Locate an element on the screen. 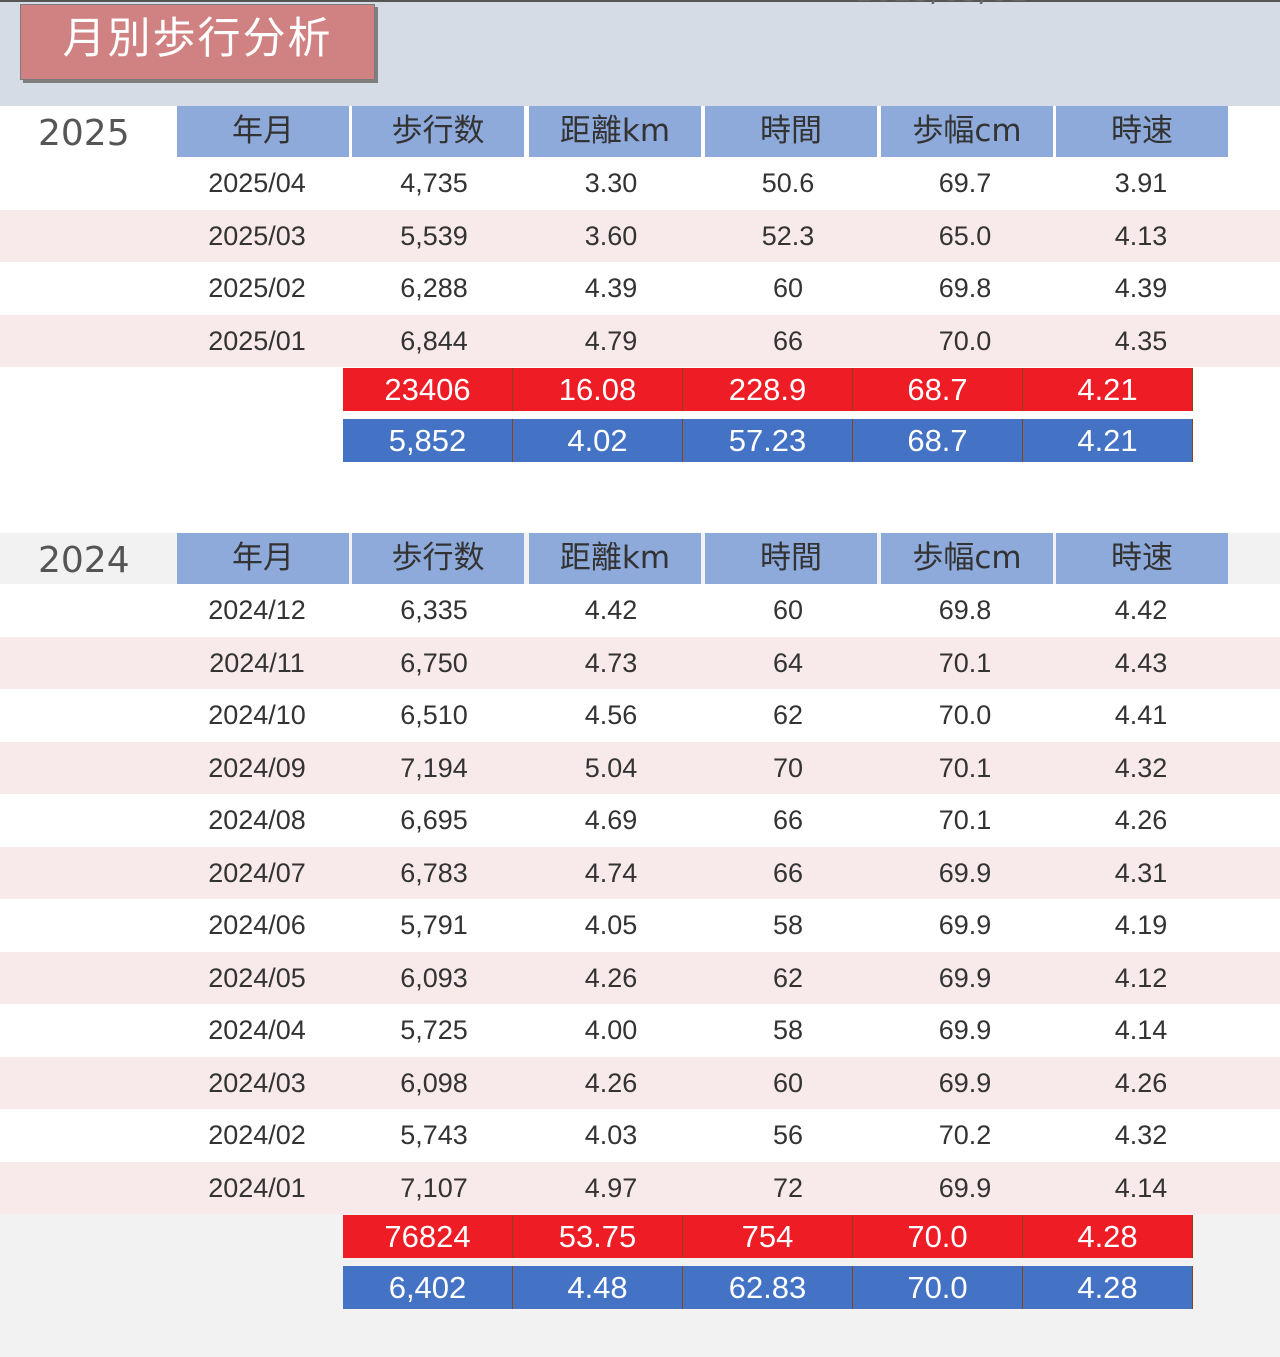  table-cell: 4.13 is located at coordinates (1141, 236).